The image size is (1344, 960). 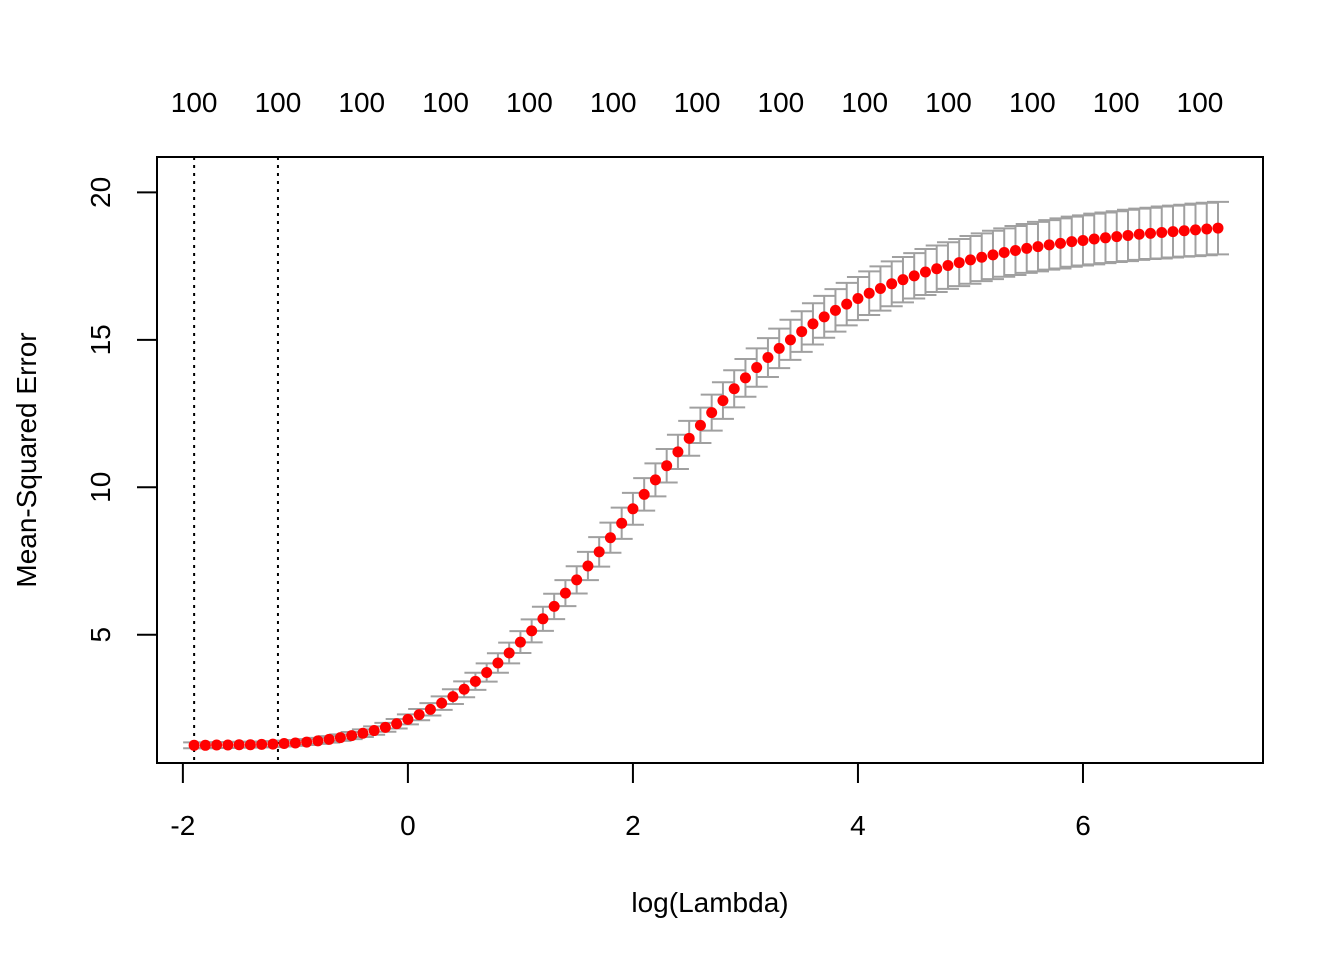 I want to click on top-axis-labels: 100 100 100 100 100 100 100 100 100 100 100 100 100, so click(x=697, y=102).